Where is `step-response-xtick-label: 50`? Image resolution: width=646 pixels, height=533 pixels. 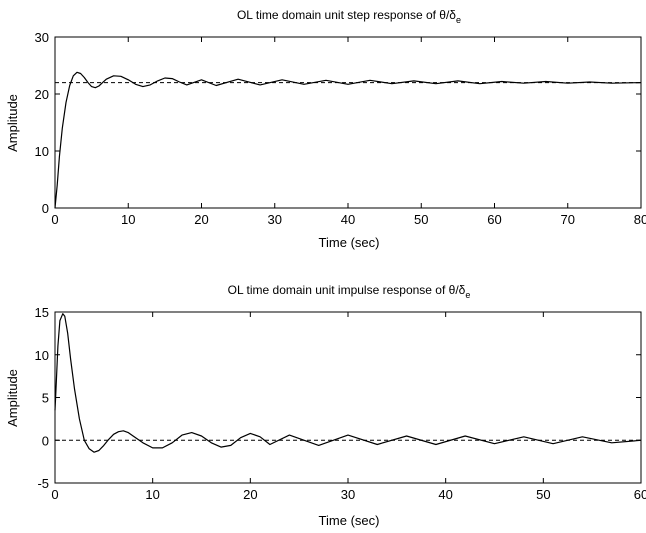 step-response-xtick-label: 50 is located at coordinates (421, 219).